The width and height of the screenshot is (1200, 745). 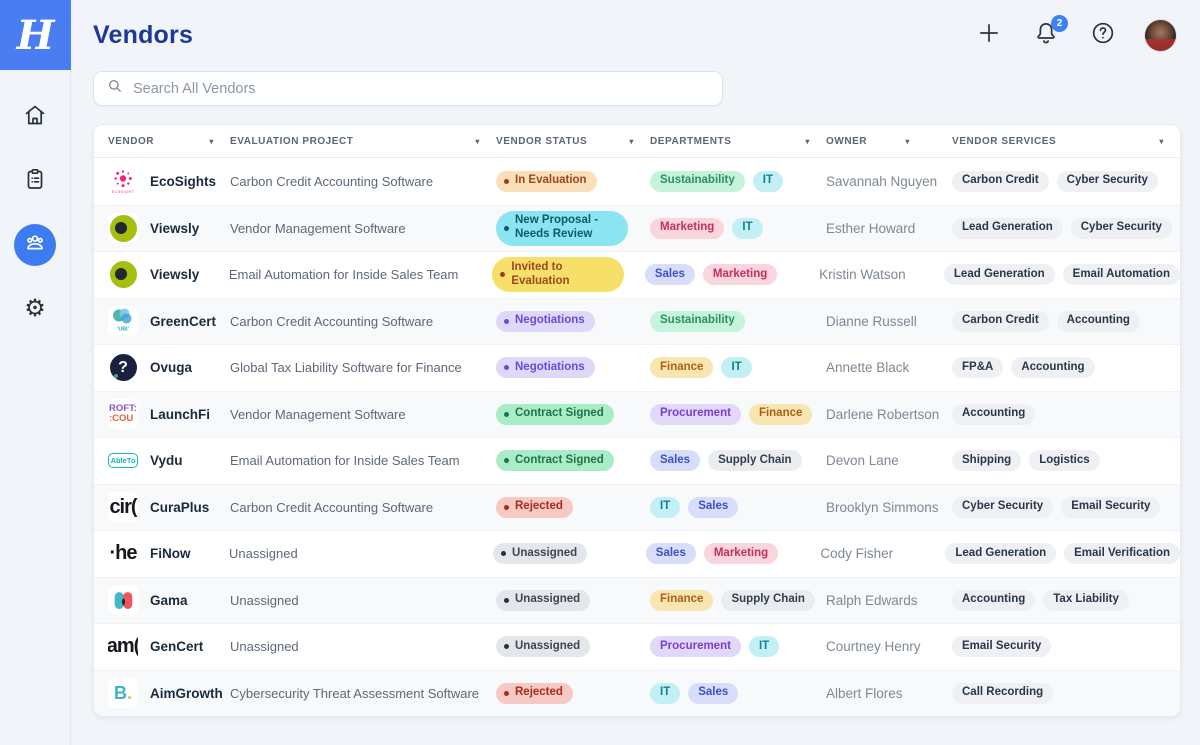 I want to click on sidebar-item-home, so click(x=35, y=117).